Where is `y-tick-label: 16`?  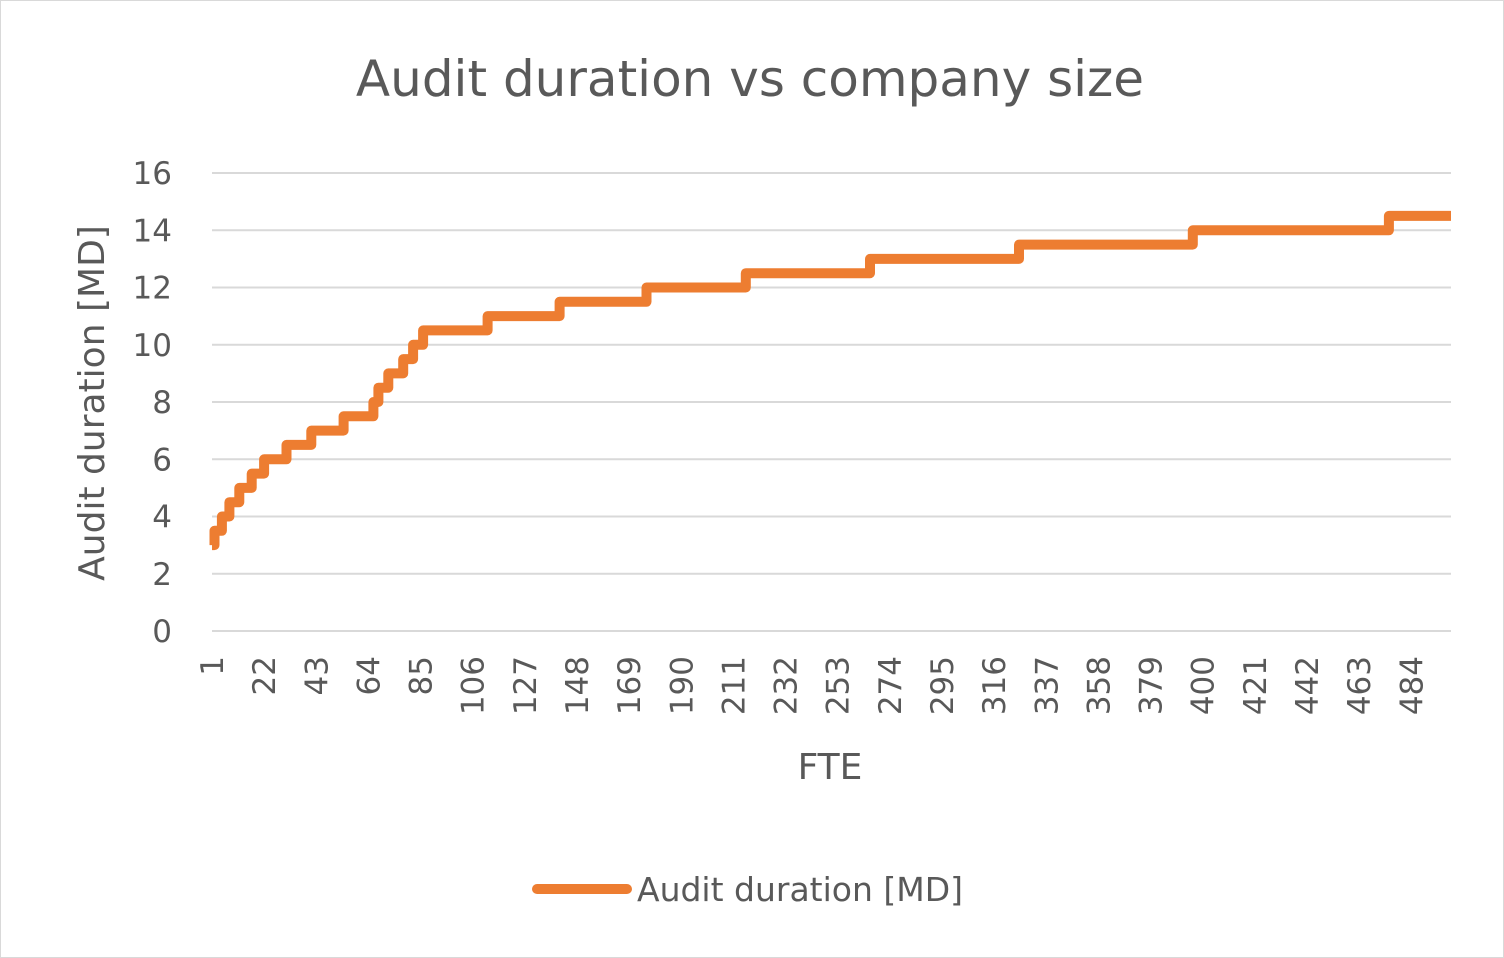
y-tick-label: 16 is located at coordinates (152, 174).